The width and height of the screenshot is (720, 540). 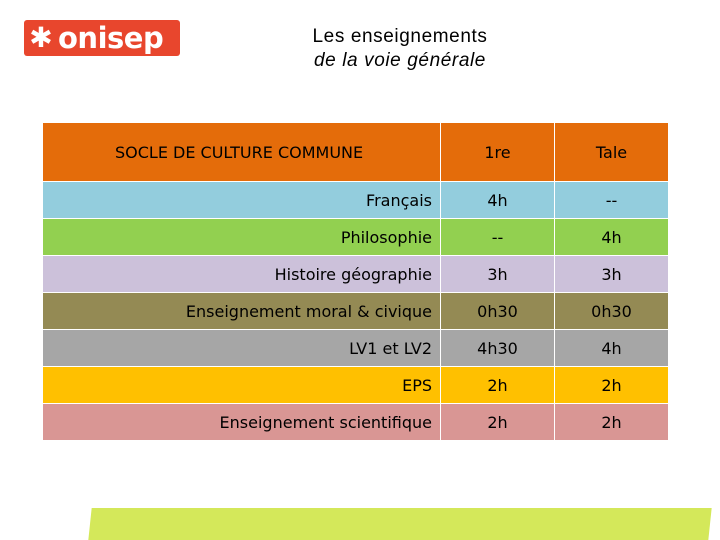 I want to click on subject-cell: Philosophie, so click(x=241, y=237).